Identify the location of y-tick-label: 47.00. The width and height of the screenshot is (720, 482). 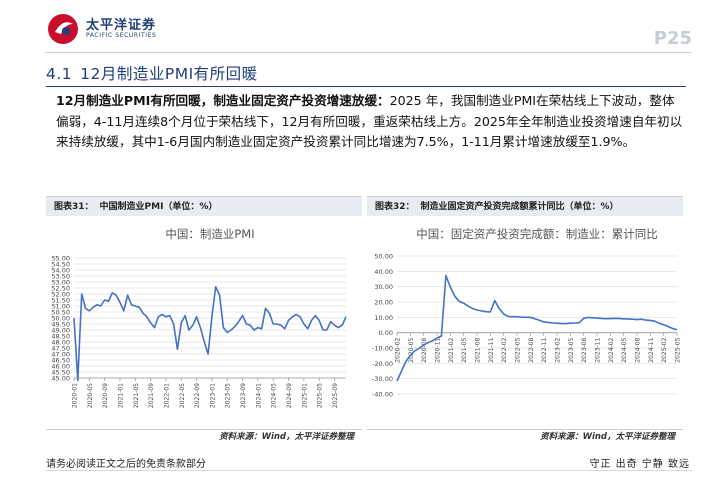
(60, 355).